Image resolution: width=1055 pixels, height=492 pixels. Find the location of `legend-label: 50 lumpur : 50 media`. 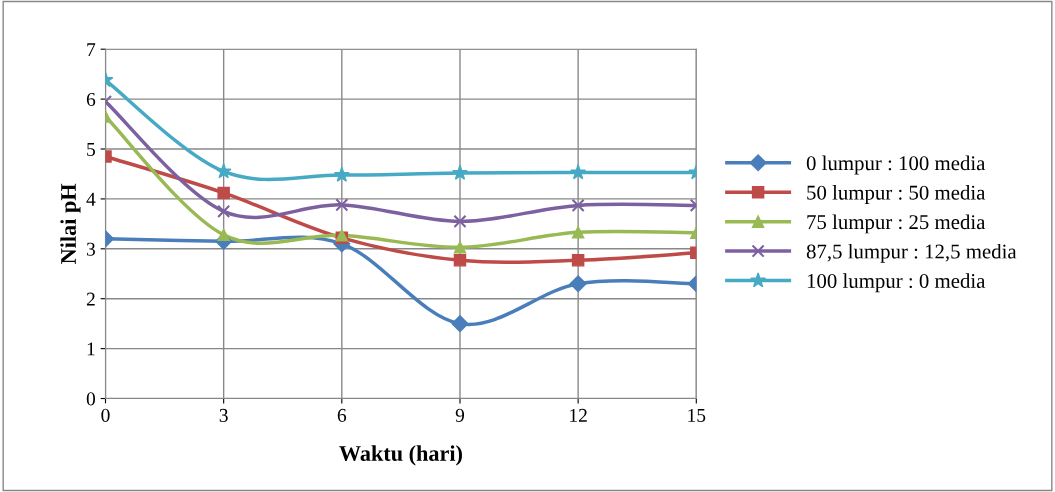

legend-label: 50 lumpur : 50 media is located at coordinates (896, 194).